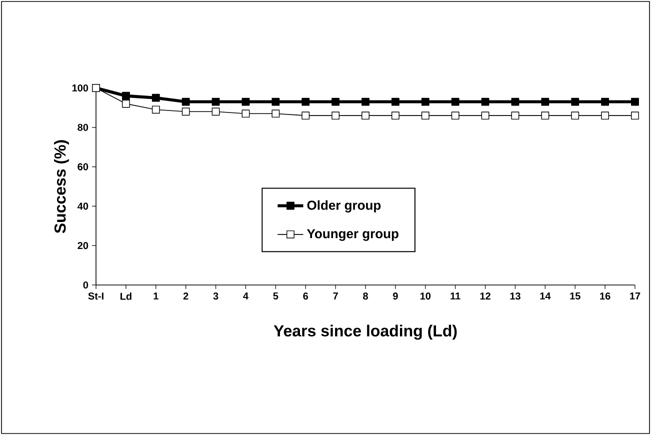 Image resolution: width=651 pixels, height=435 pixels. I want to click on x-tick-label: 2, so click(185, 296).